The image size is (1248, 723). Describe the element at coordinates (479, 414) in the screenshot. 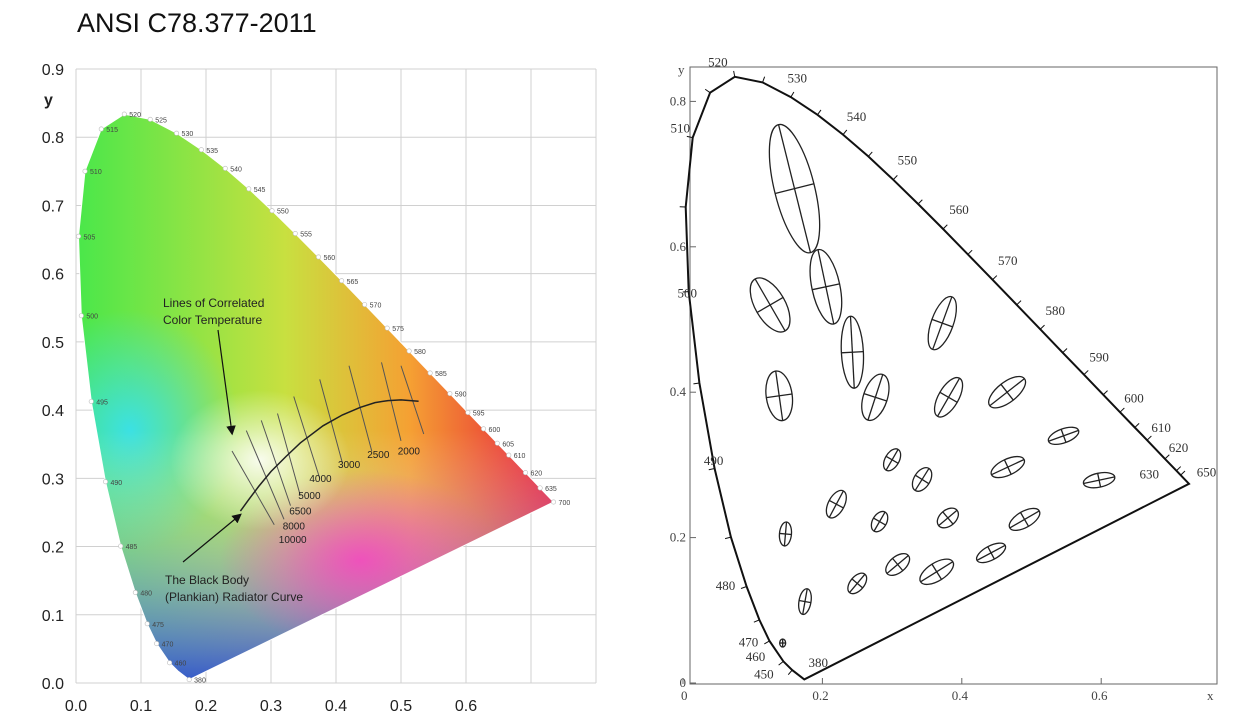

I see `wavelength-label: 595` at that location.